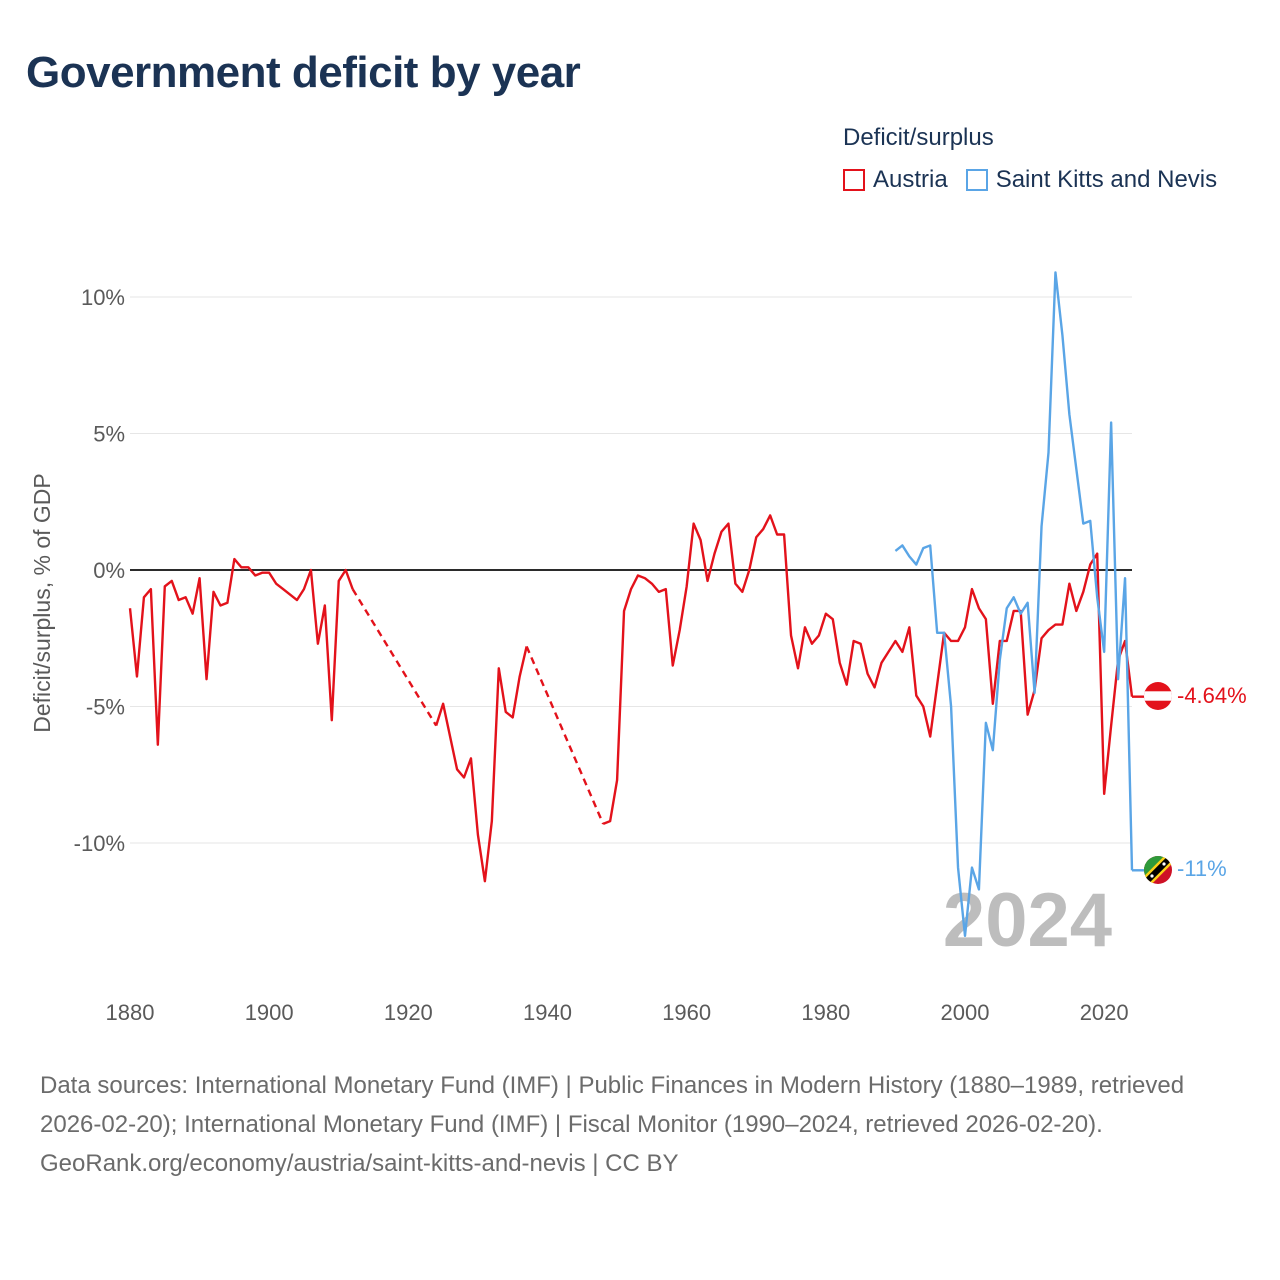 This screenshot has width=1280, height=1280. I want to click on end-labels: -4.64% -11%, so click(1195, 783).